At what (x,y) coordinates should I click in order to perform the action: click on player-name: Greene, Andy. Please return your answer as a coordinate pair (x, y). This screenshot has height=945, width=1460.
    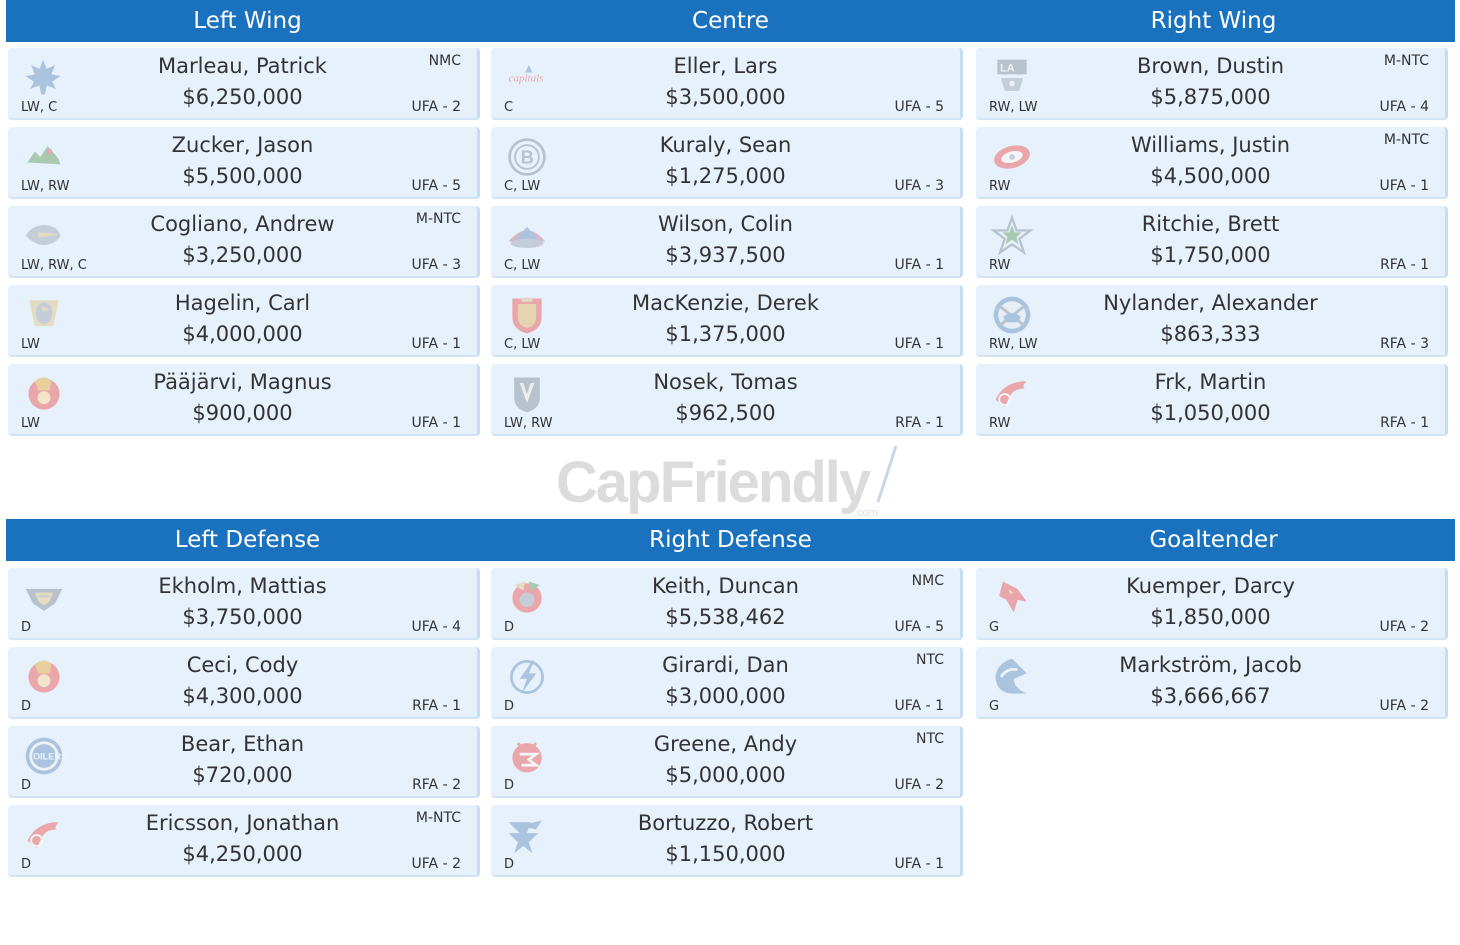
    Looking at the image, I should click on (725, 744).